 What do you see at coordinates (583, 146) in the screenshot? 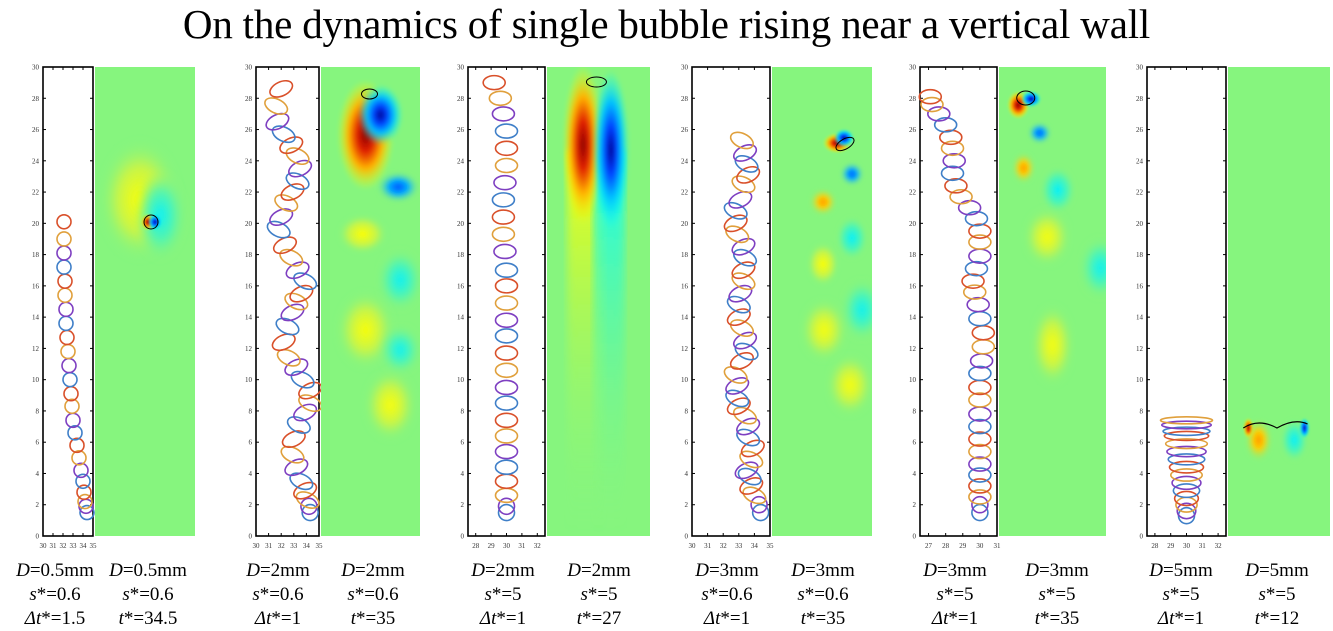
I see `vortex-red` at bounding box center [583, 146].